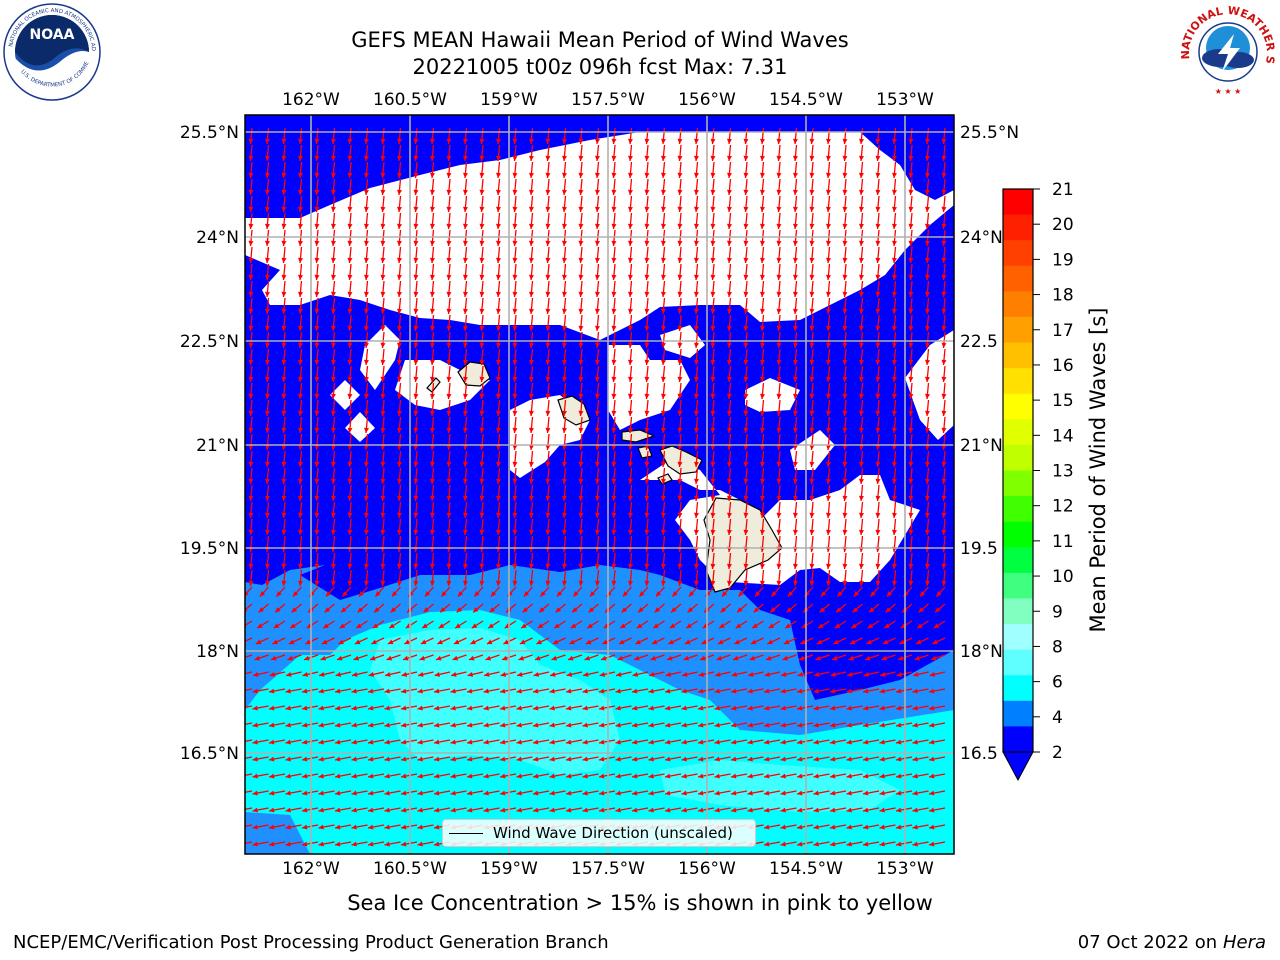  I want to click on lon-tick-bottom: 156°W, so click(707, 869).